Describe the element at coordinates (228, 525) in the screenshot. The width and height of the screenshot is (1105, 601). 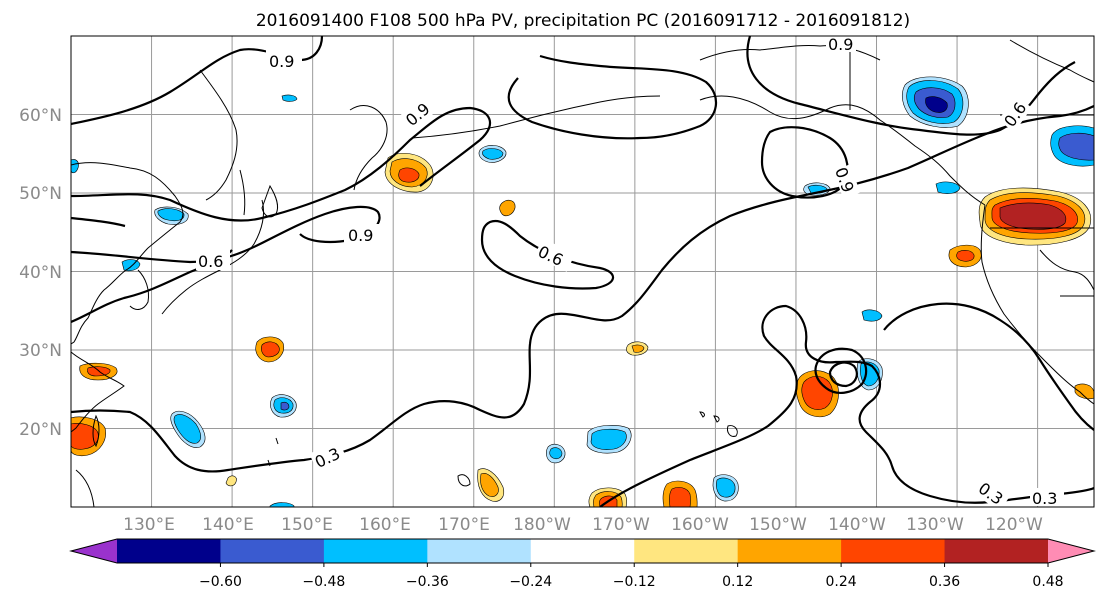
I see `lon-label: 140°E` at that location.